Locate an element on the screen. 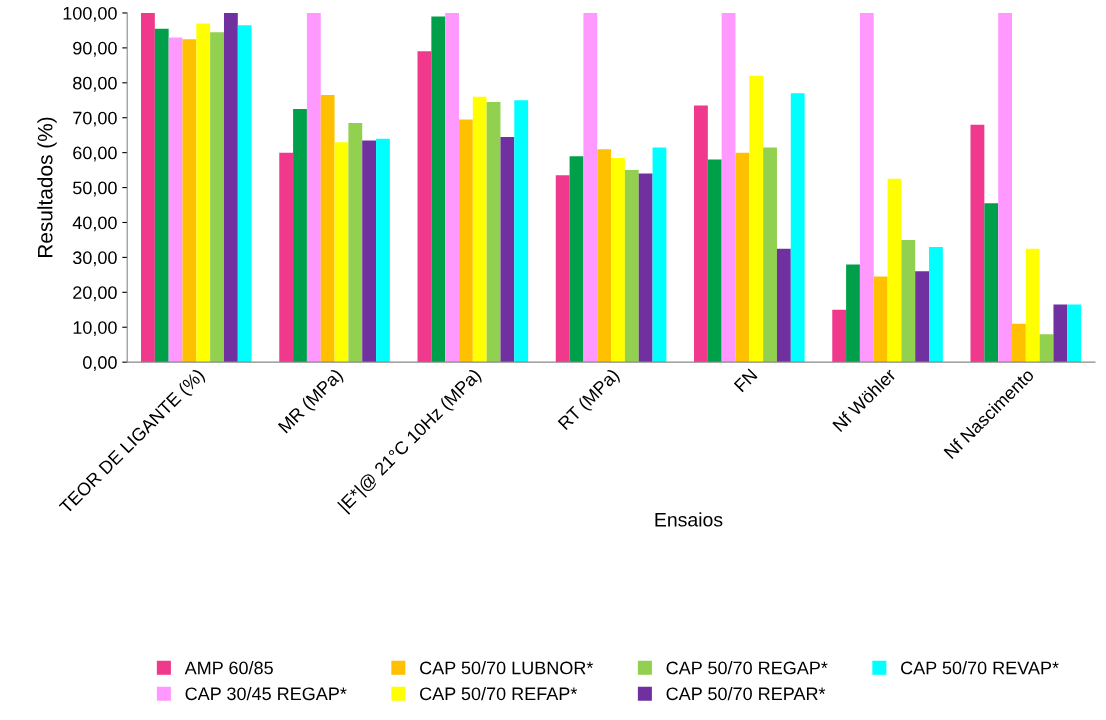  legend-label: AMP 60/85 is located at coordinates (228, 668).